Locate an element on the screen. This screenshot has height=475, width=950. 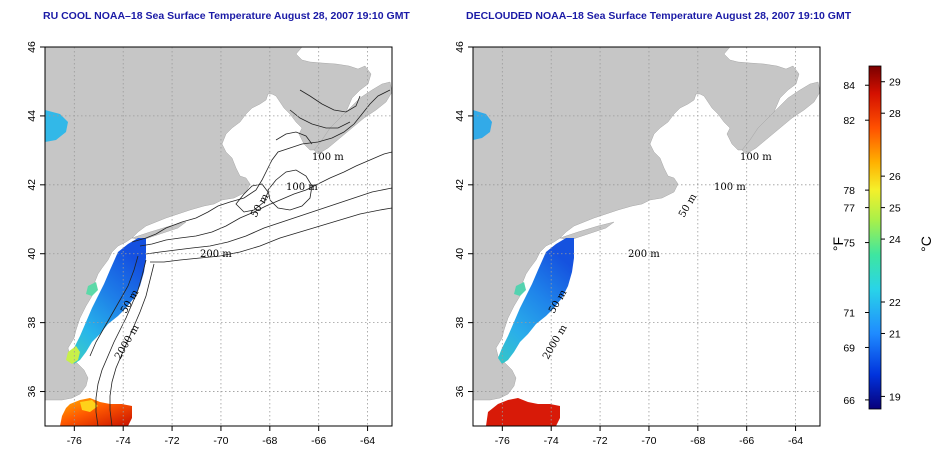
fahrenheit-tick-label: 84 is located at coordinates (849, 86).